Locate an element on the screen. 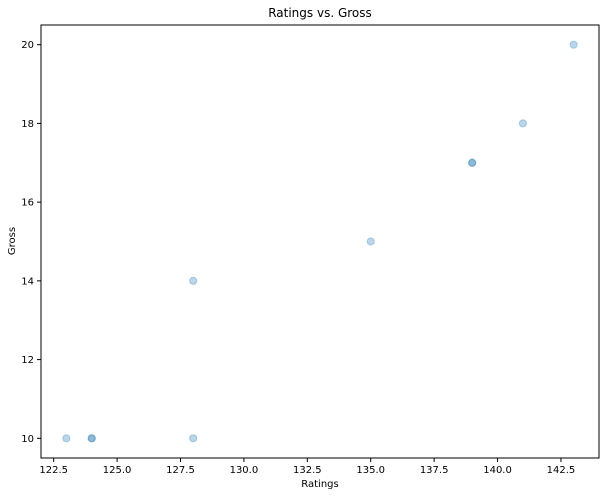 The height and width of the screenshot is (496, 606). x-tick-label: 132.5 is located at coordinates (307, 470).